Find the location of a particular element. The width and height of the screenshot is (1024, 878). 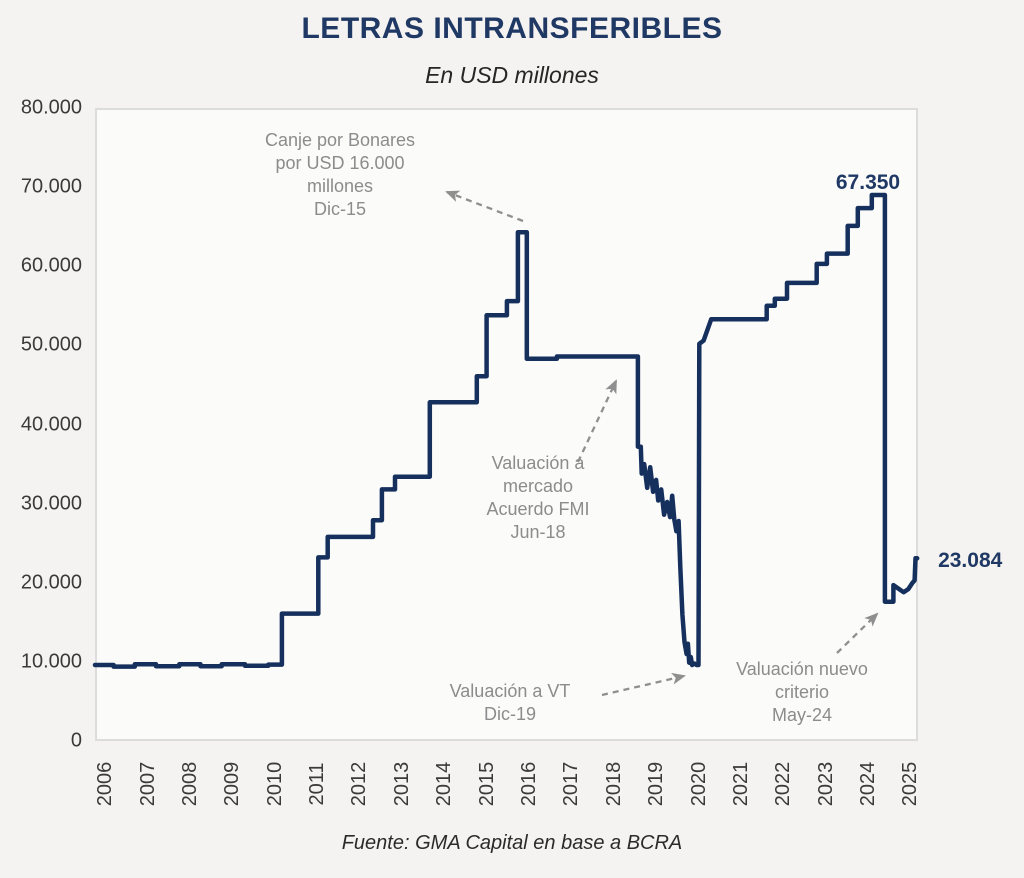

x-tick-label: 2022 is located at coordinates (783, 784).